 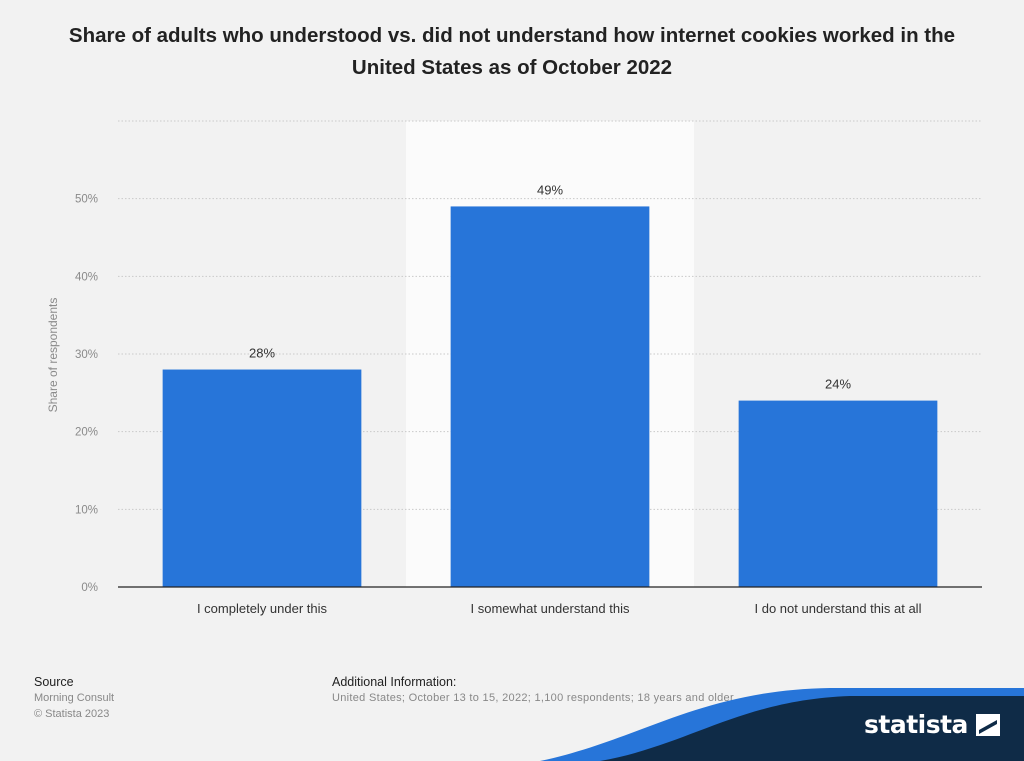 What do you see at coordinates (86, 277) in the screenshot?
I see `y-tick-label: 40%` at bounding box center [86, 277].